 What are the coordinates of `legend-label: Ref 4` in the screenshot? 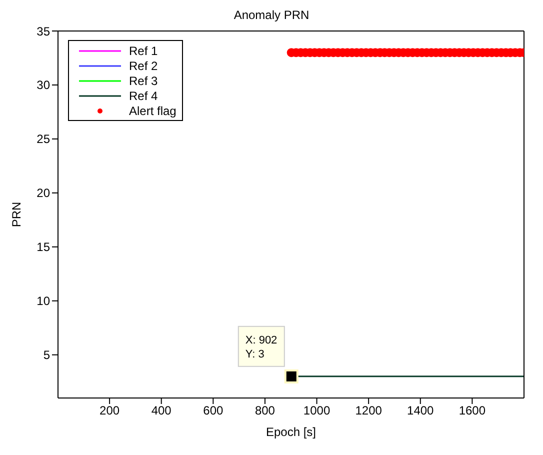 It's located at (143, 95).